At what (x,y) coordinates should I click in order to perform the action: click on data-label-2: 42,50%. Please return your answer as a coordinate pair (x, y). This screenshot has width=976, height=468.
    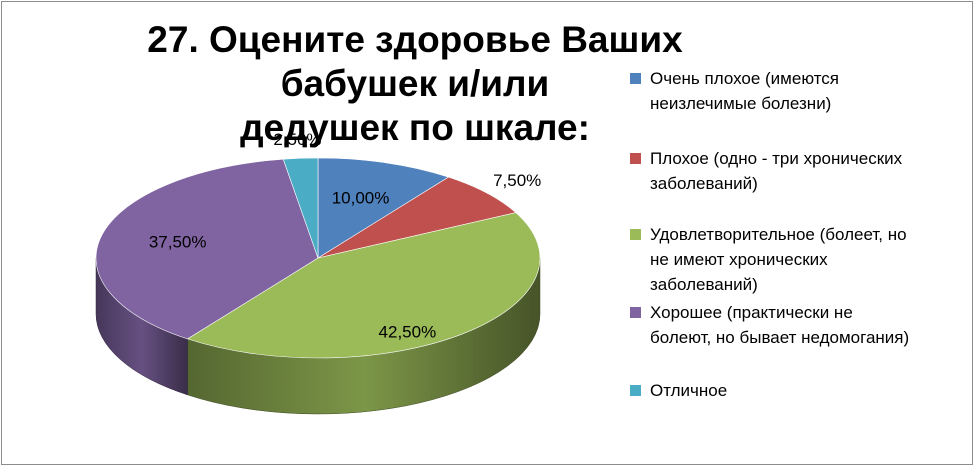
    Looking at the image, I should click on (408, 332).